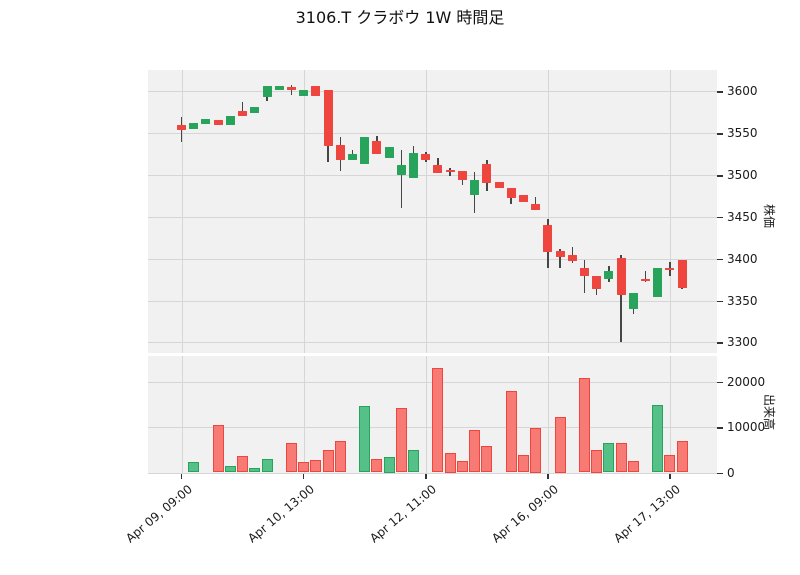 The height and width of the screenshot is (575, 800). Describe the element at coordinates (742, 258) in the screenshot. I see `price-tick-label: 3400` at that location.